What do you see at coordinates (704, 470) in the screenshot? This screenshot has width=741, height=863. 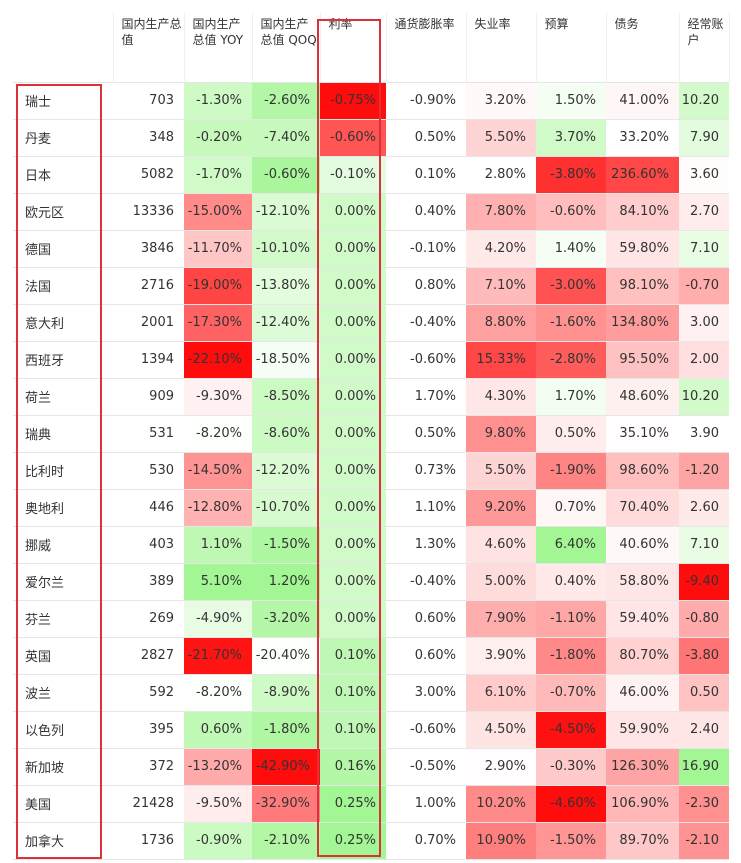 I see `cell-current-account: -1.20` at bounding box center [704, 470].